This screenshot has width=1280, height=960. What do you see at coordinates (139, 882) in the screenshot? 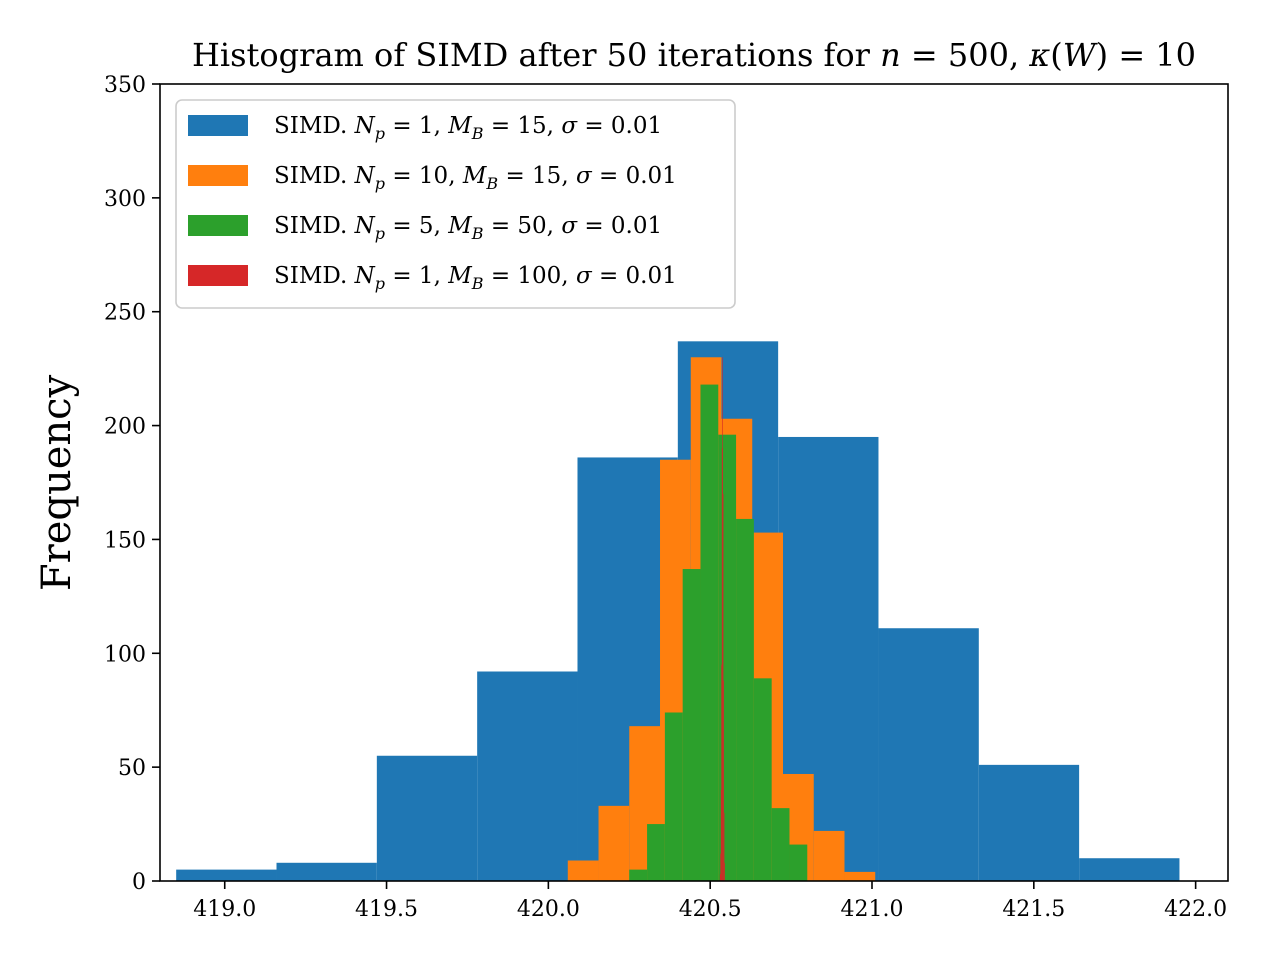
I see `y-tick-label: 0` at bounding box center [139, 882].